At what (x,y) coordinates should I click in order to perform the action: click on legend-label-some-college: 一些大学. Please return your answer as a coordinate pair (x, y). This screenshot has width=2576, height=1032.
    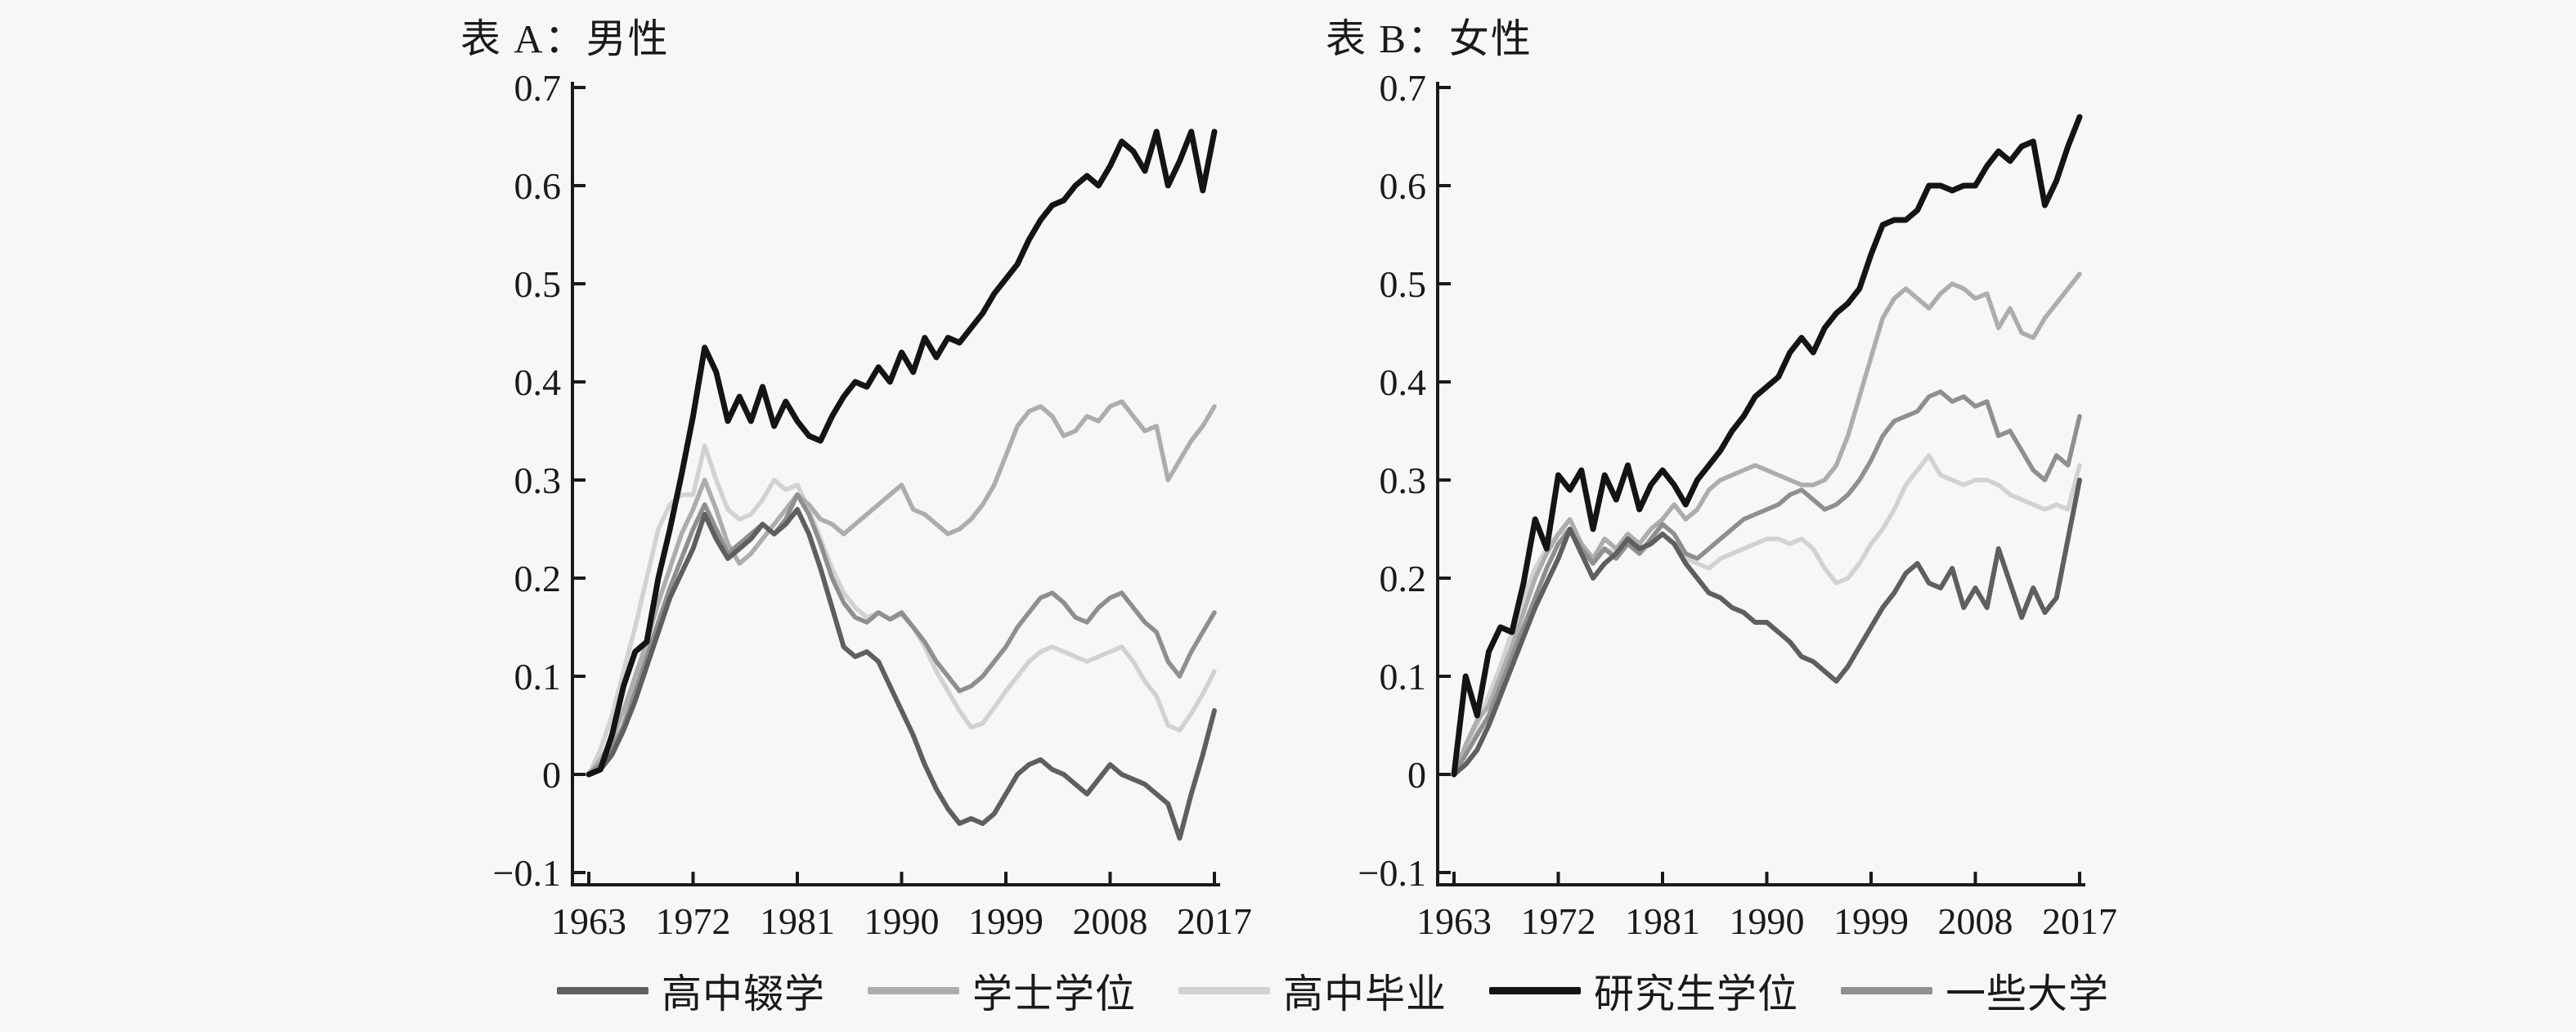
    Looking at the image, I should click on (2028, 993).